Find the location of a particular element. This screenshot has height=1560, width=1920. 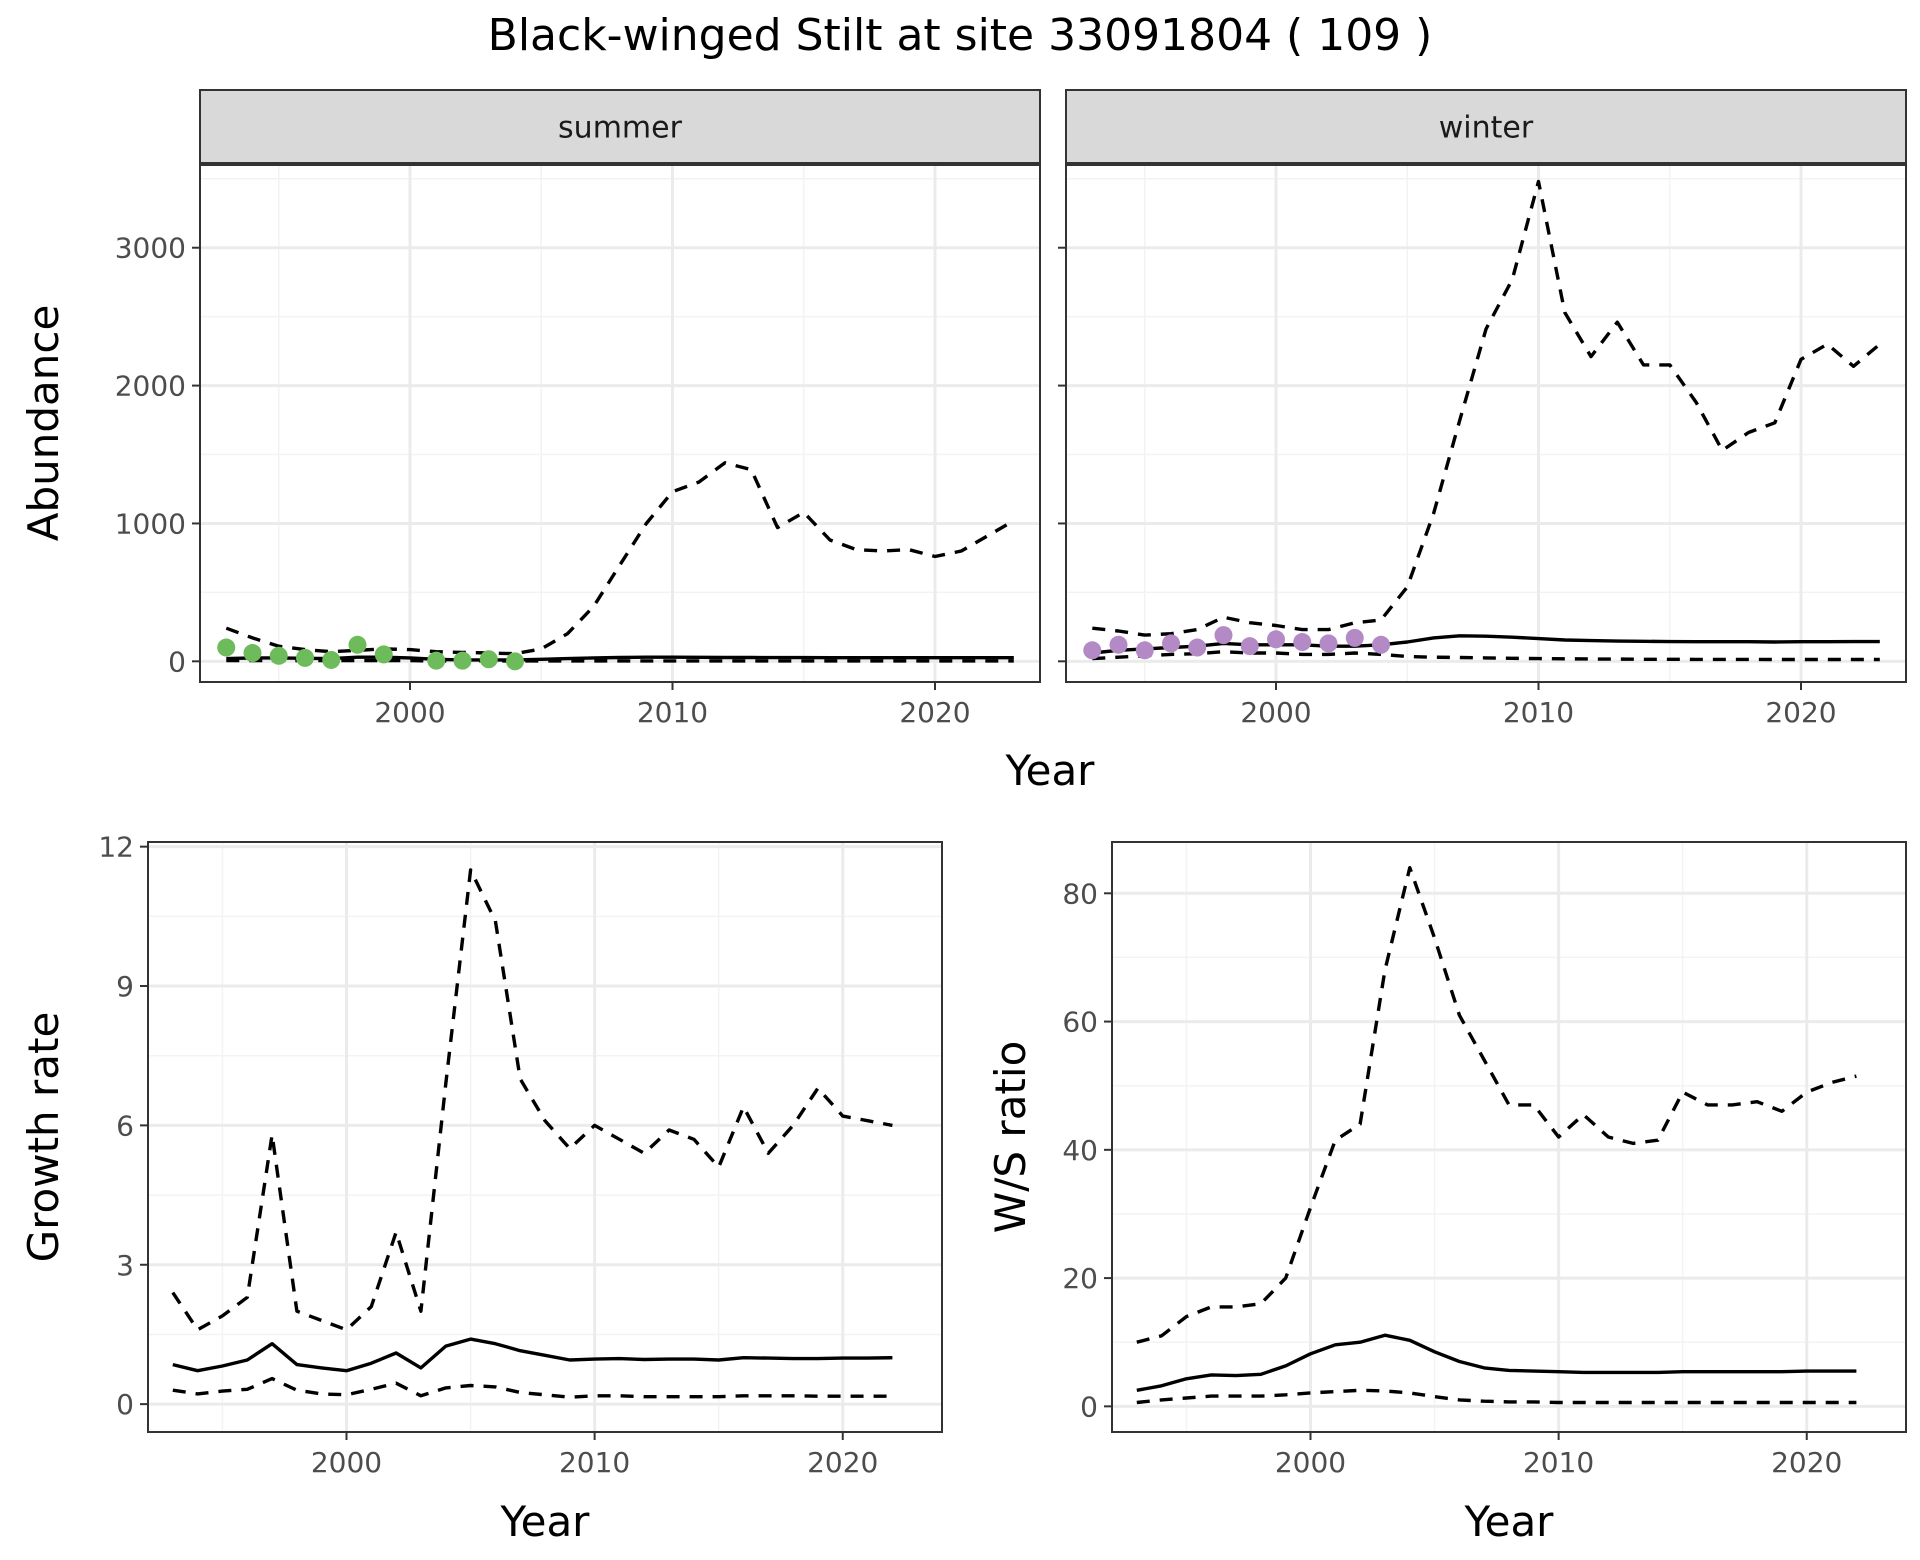

facet-label: summer is located at coordinates (620, 128).